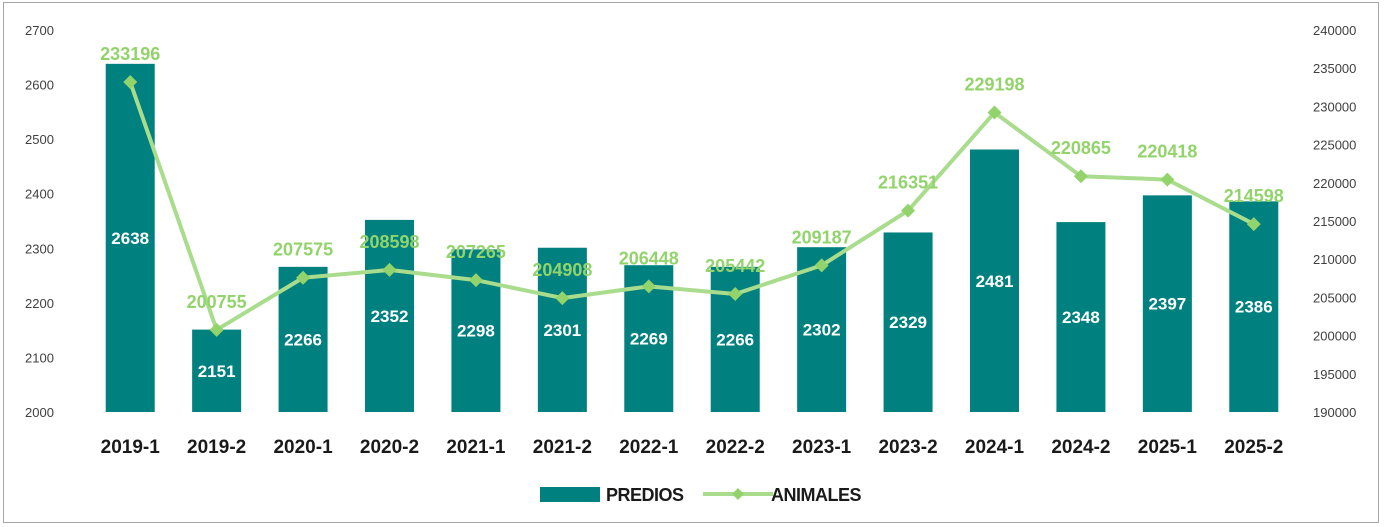 This screenshot has height=527, width=1384. Describe the element at coordinates (39, 412) in the screenshot. I see `y-left-tick-label: 2000` at that location.